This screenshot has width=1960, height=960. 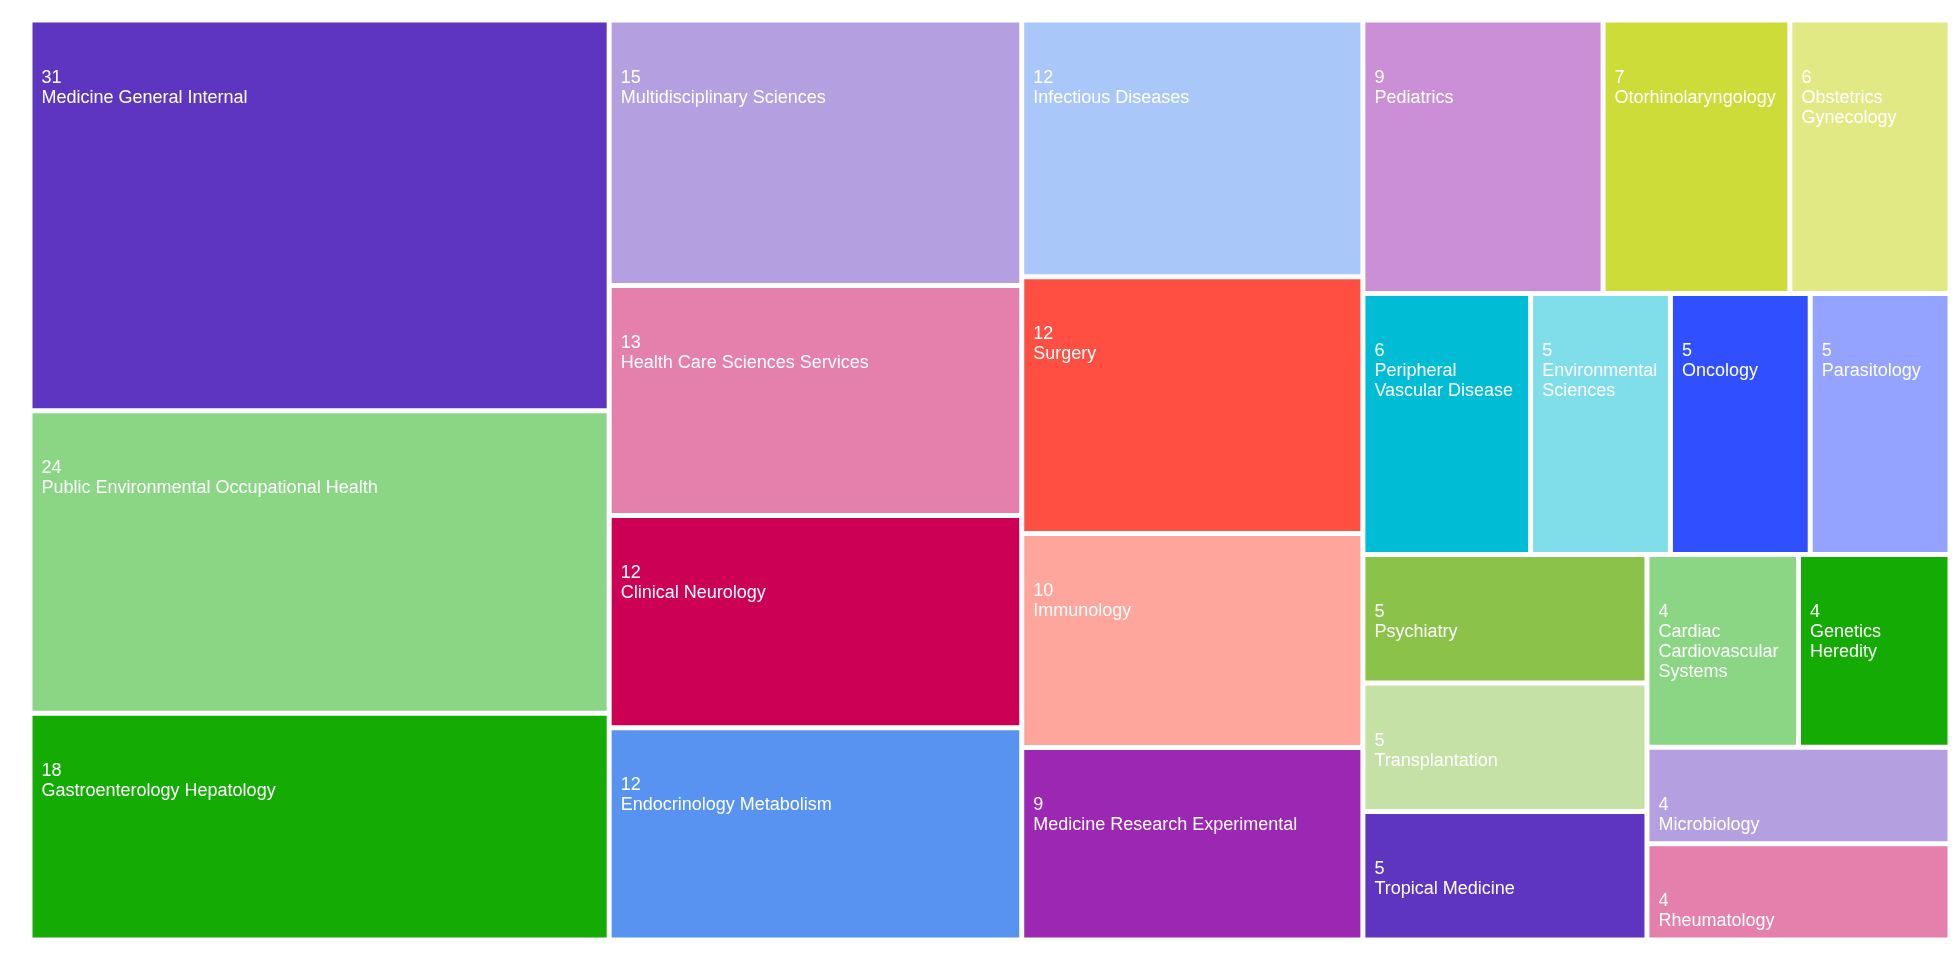 I want to click on category-label: Psychiatry, so click(x=1416, y=631).